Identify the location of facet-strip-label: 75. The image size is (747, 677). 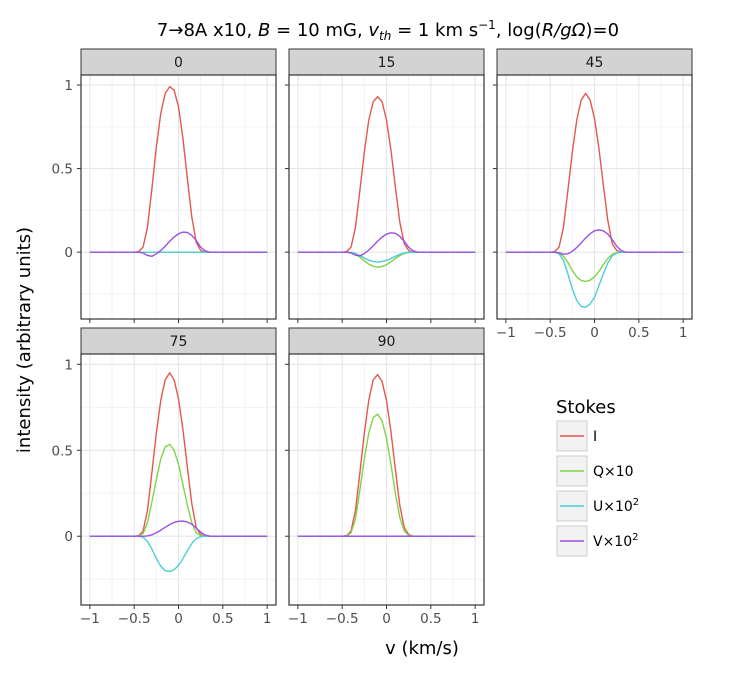
(179, 342).